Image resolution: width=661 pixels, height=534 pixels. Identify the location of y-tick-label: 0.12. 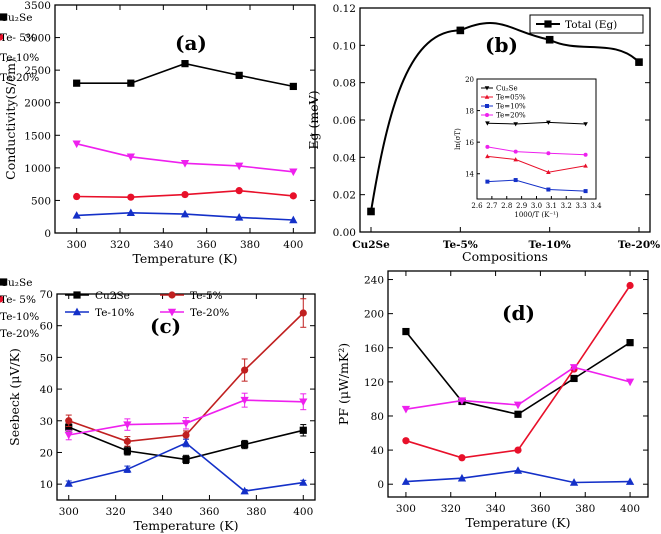
(344, 9).